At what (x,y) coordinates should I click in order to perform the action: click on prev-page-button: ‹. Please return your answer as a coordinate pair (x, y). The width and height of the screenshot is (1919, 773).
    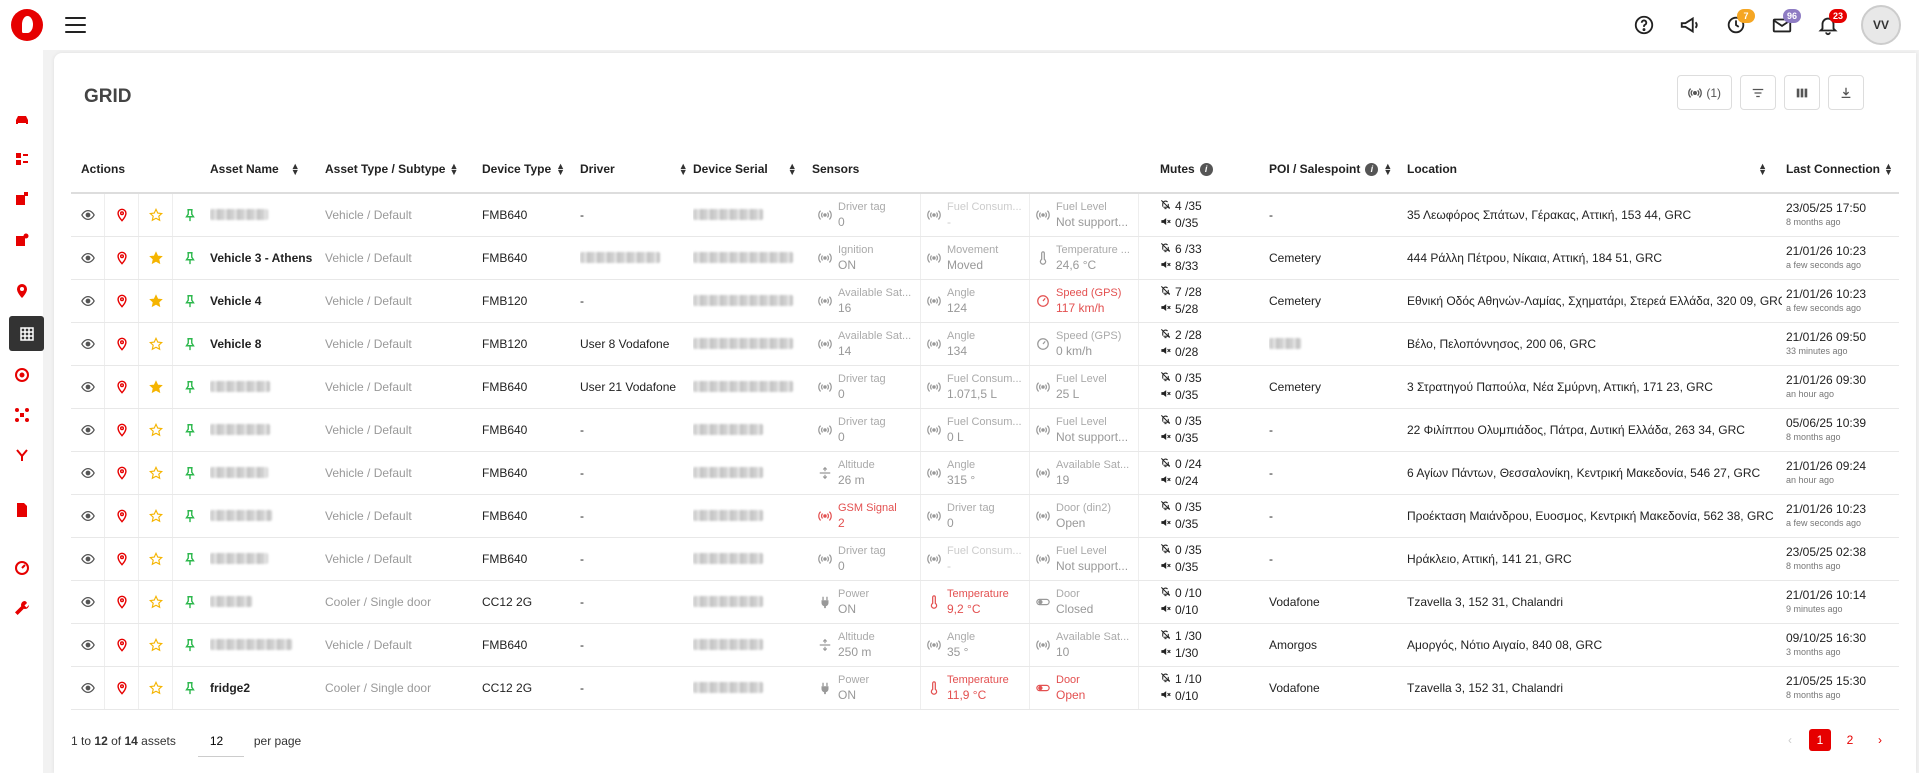
    Looking at the image, I should click on (1790, 740).